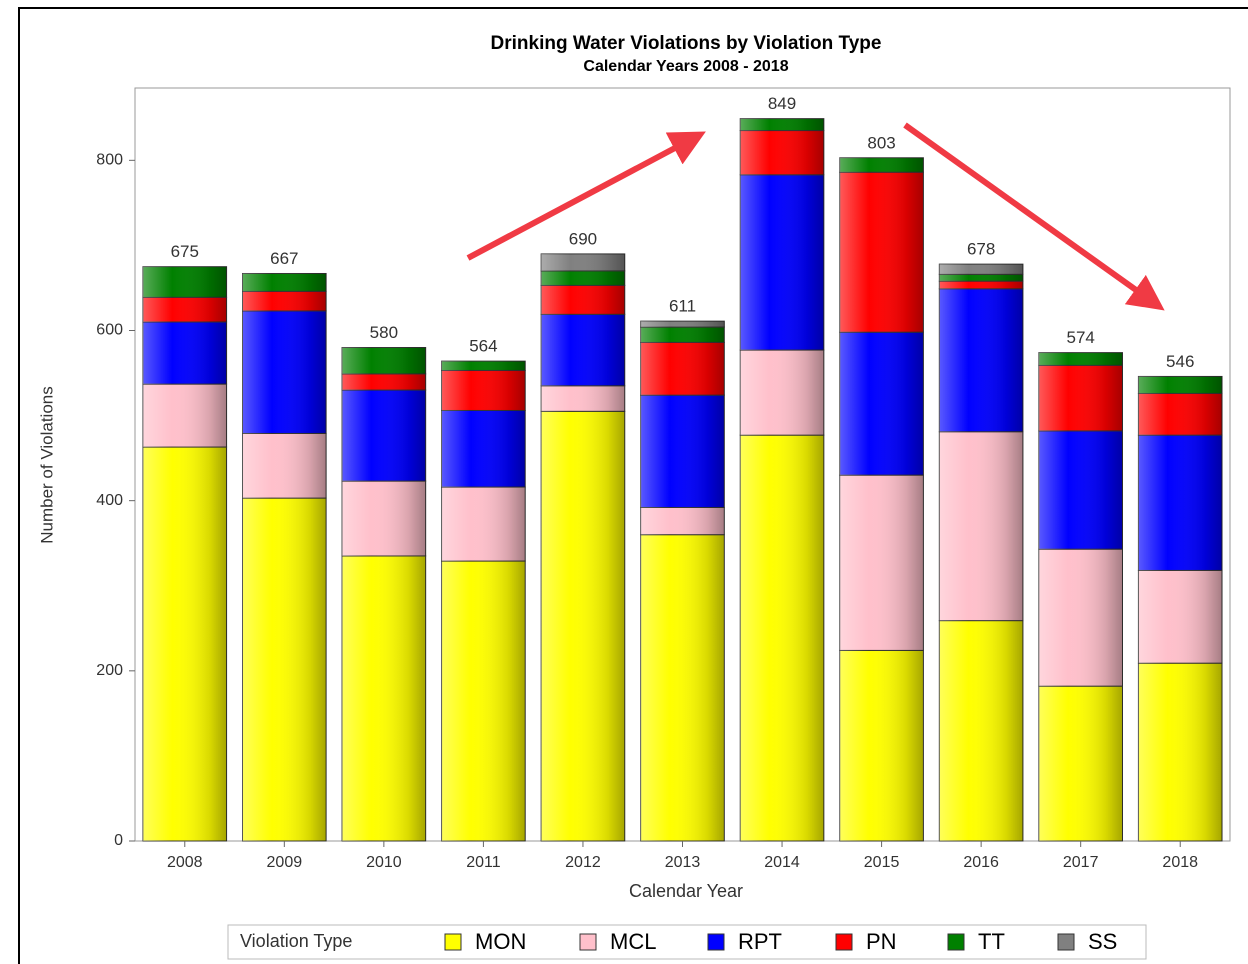  I want to click on y-tick-label: 800, so click(109, 160).